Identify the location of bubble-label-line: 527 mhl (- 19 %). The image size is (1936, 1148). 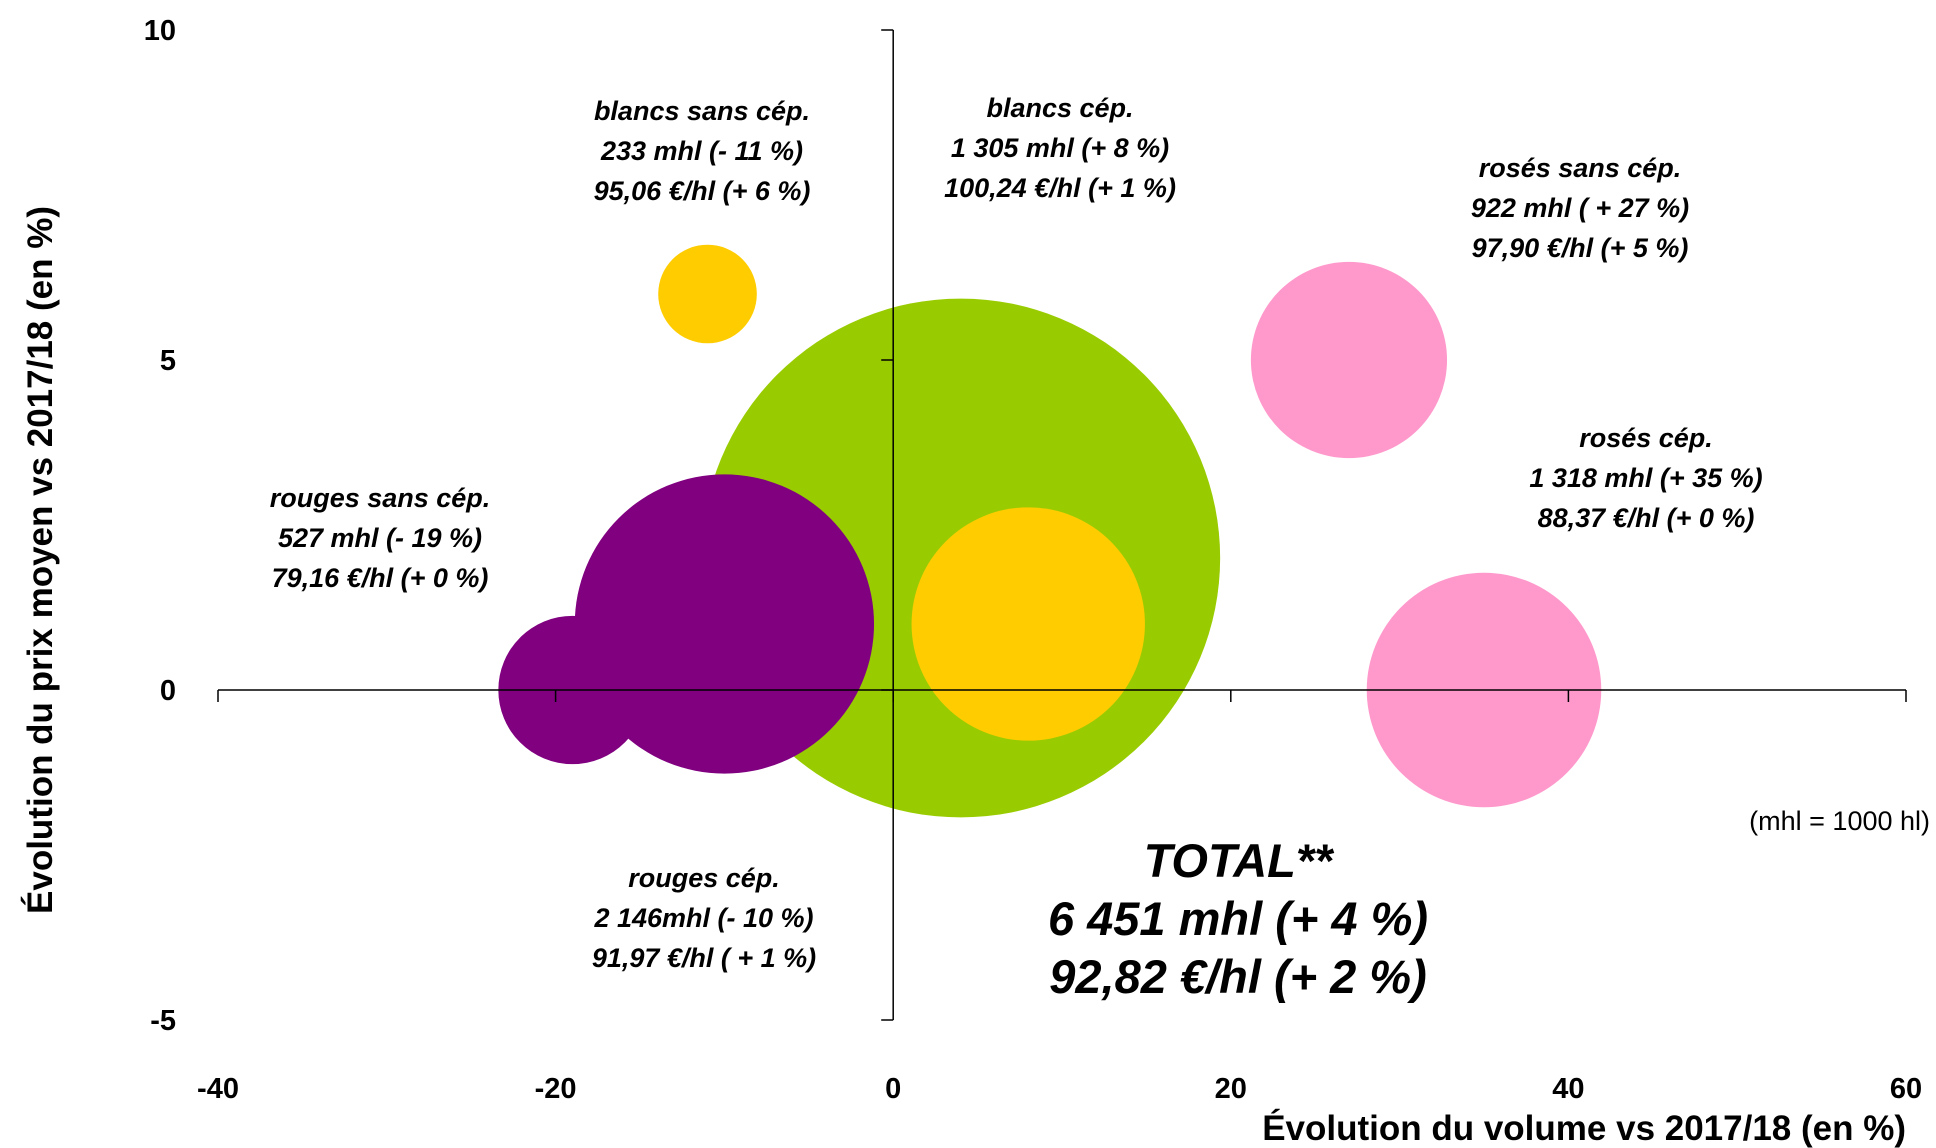
(380, 538).